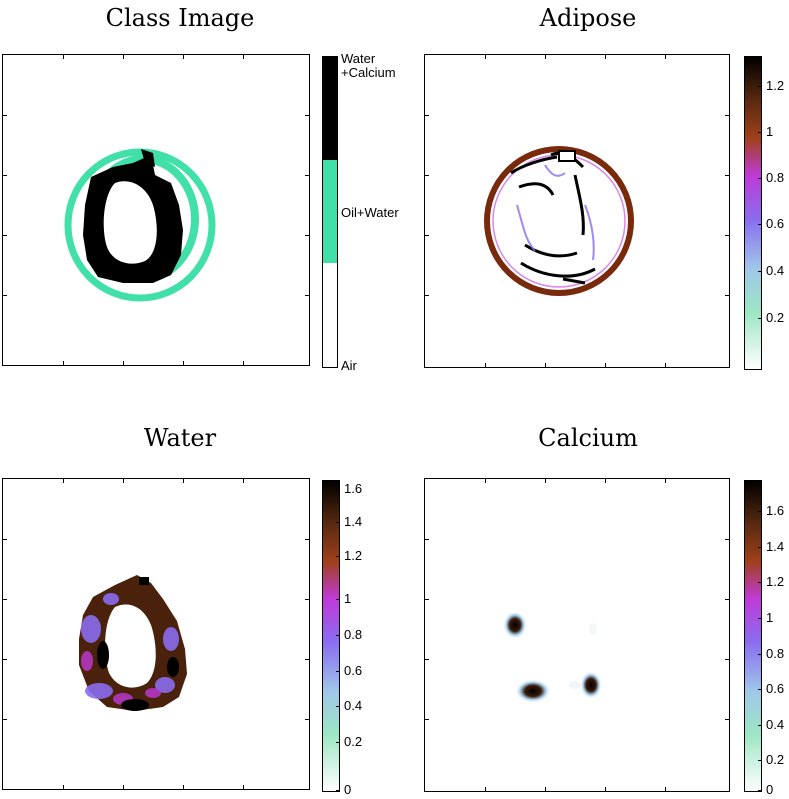 The height and width of the screenshot is (799, 789). What do you see at coordinates (370, 212) in the screenshot?
I see `cb-label-oil-water: Oil+Water` at bounding box center [370, 212].